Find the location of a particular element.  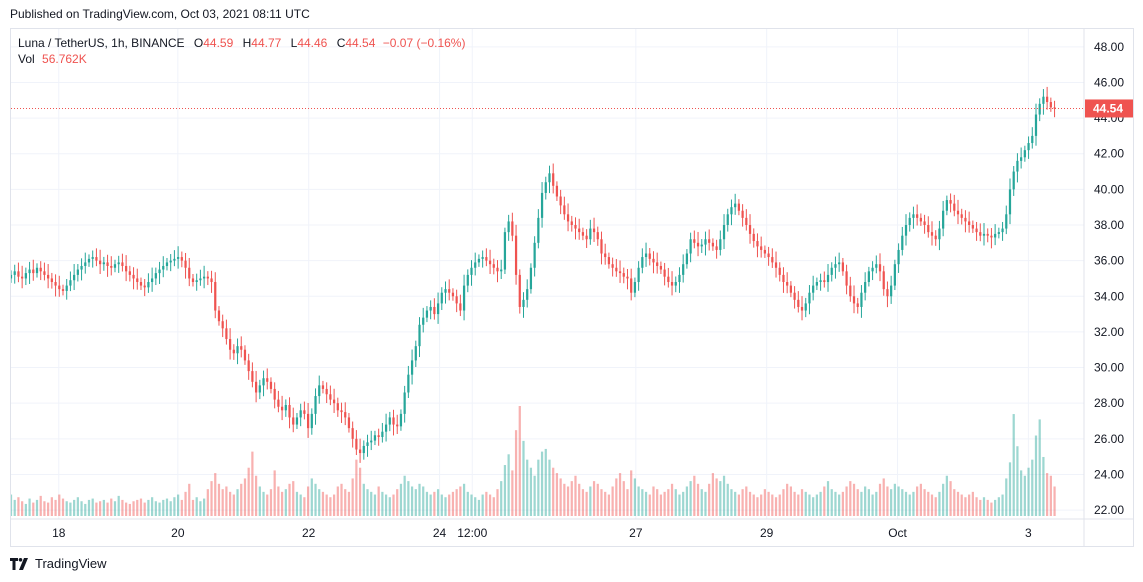

symbol-label: Luna / TetherUS, 1h, BINANCE is located at coordinates (101, 43).